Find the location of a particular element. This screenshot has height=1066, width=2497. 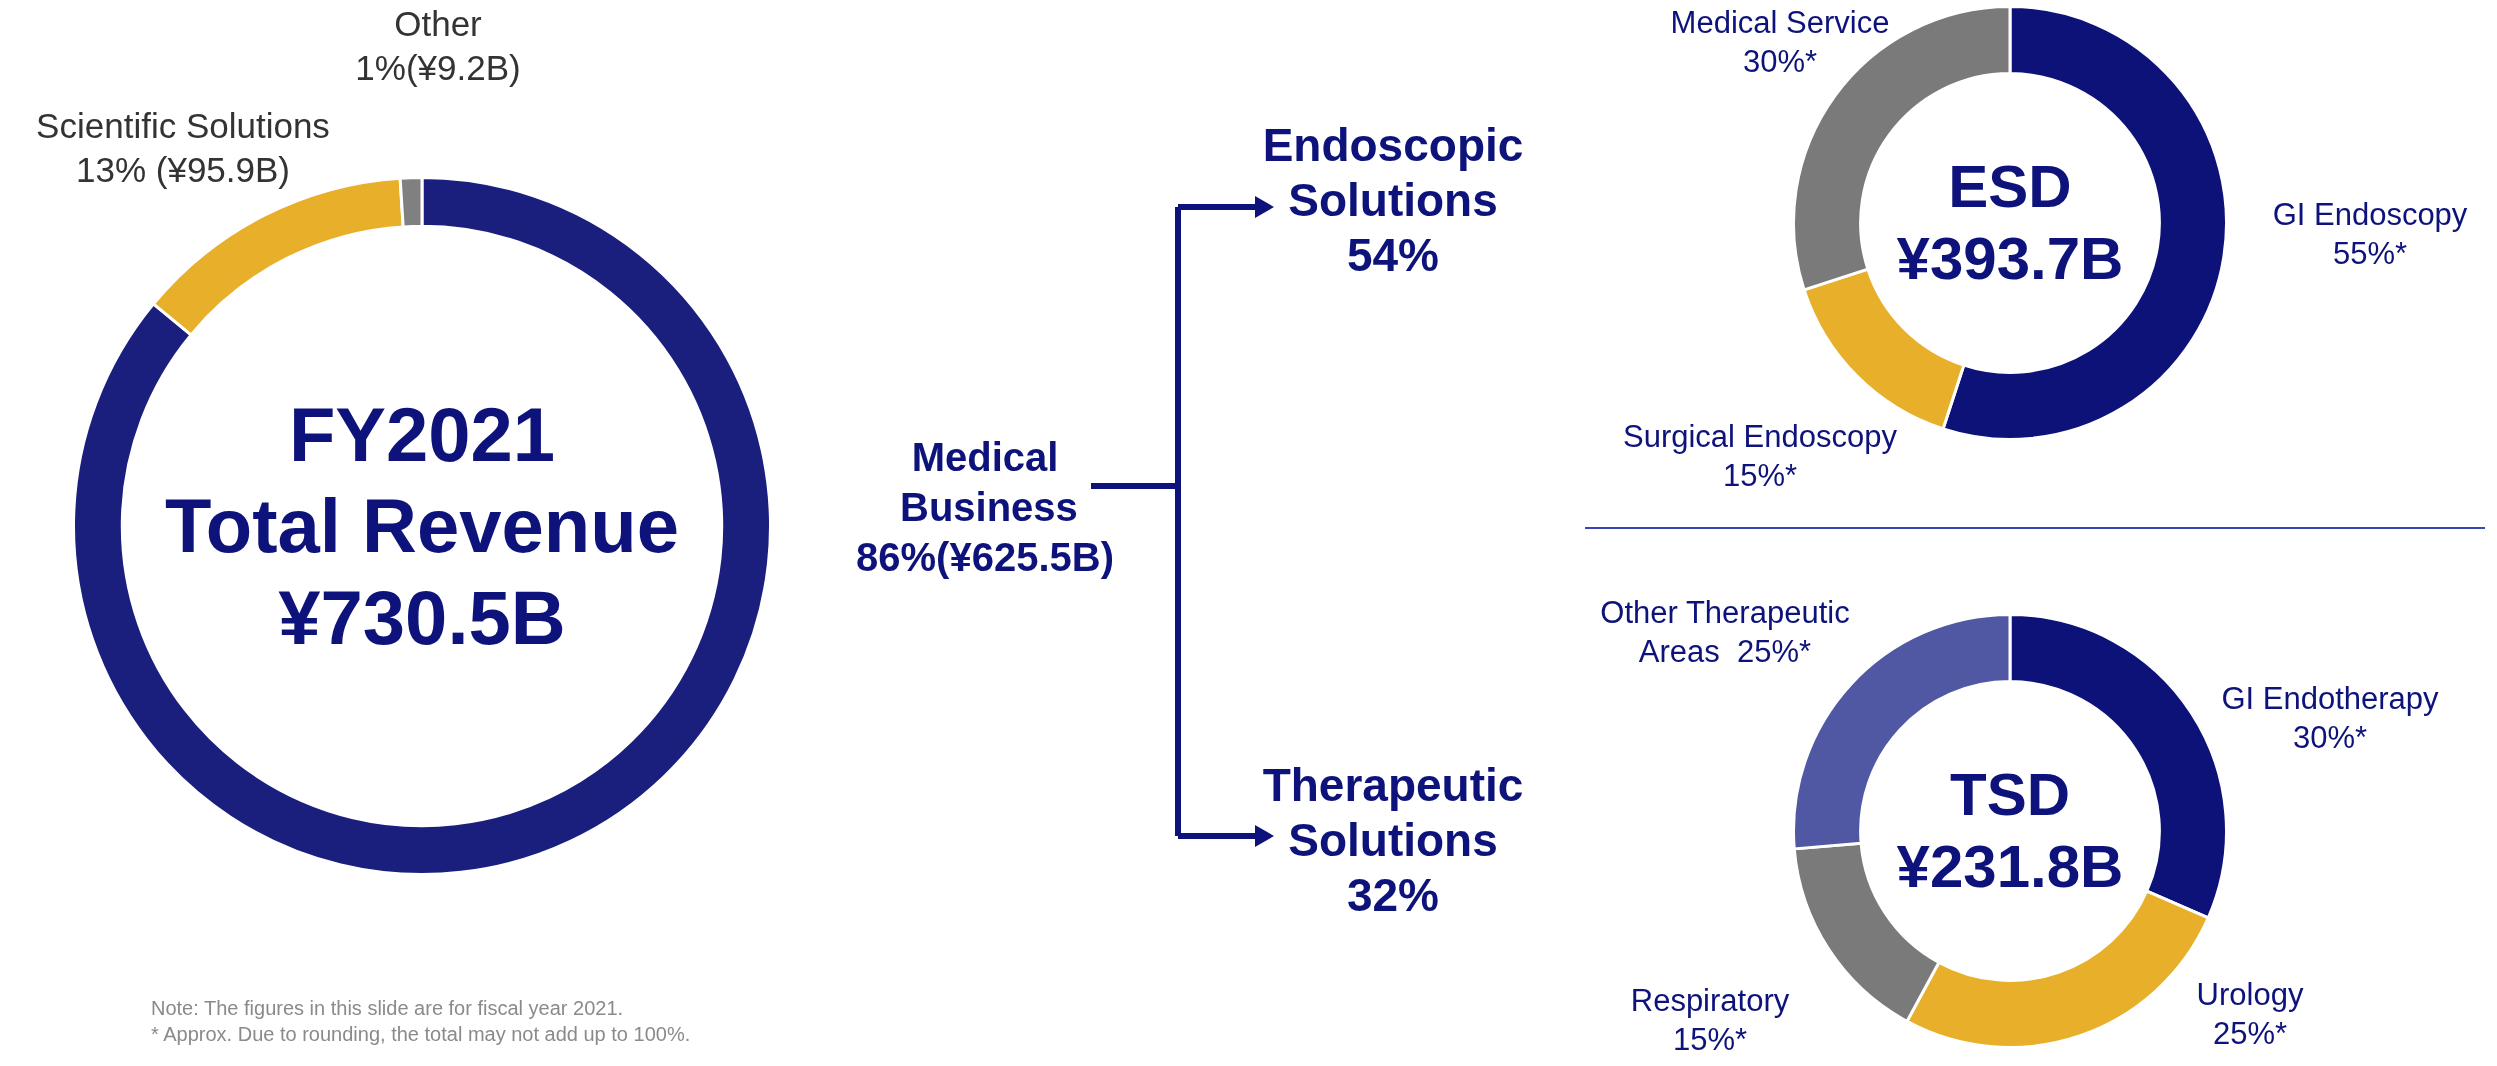

legend-label: Medical Business is located at coordinates (989, 482).